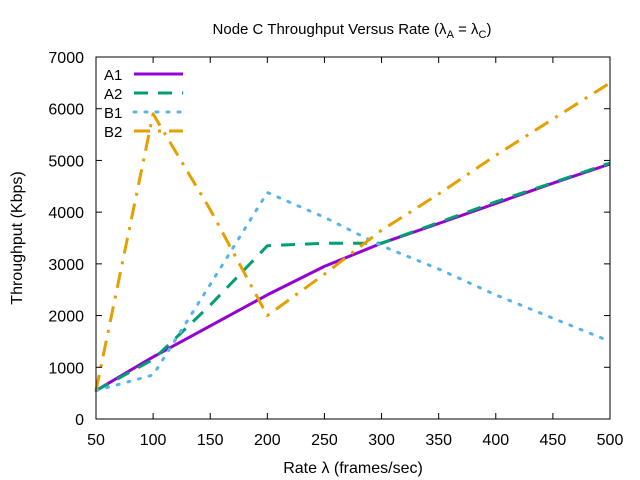 This screenshot has width=640, height=480. I want to click on x-tick-label: 150, so click(210, 440).